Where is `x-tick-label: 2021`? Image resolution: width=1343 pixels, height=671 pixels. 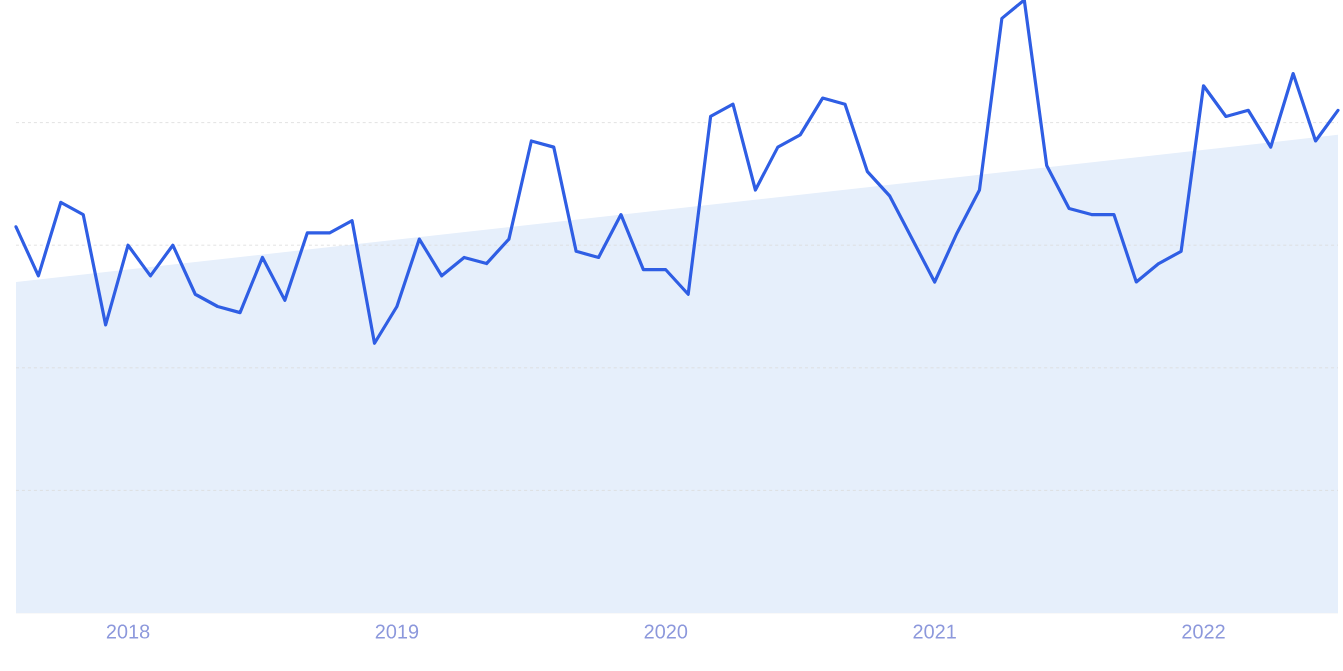 x-tick-label: 2021 is located at coordinates (934, 631).